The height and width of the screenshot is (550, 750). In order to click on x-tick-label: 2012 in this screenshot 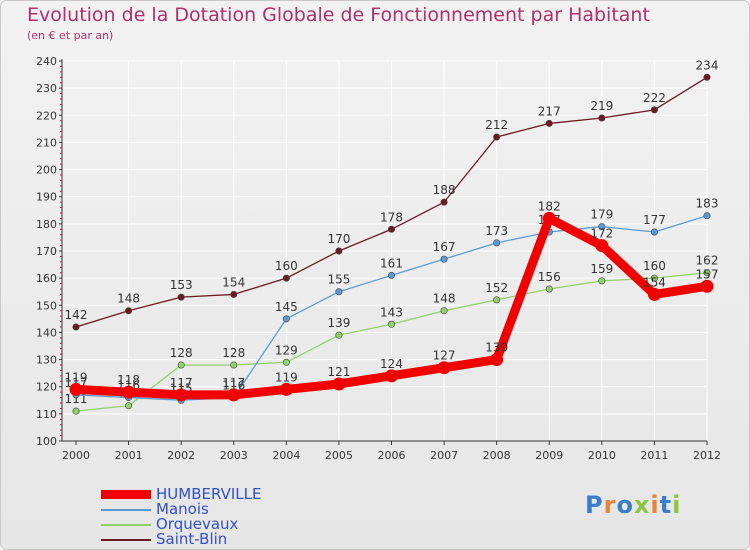, I will do `click(707, 455)`.